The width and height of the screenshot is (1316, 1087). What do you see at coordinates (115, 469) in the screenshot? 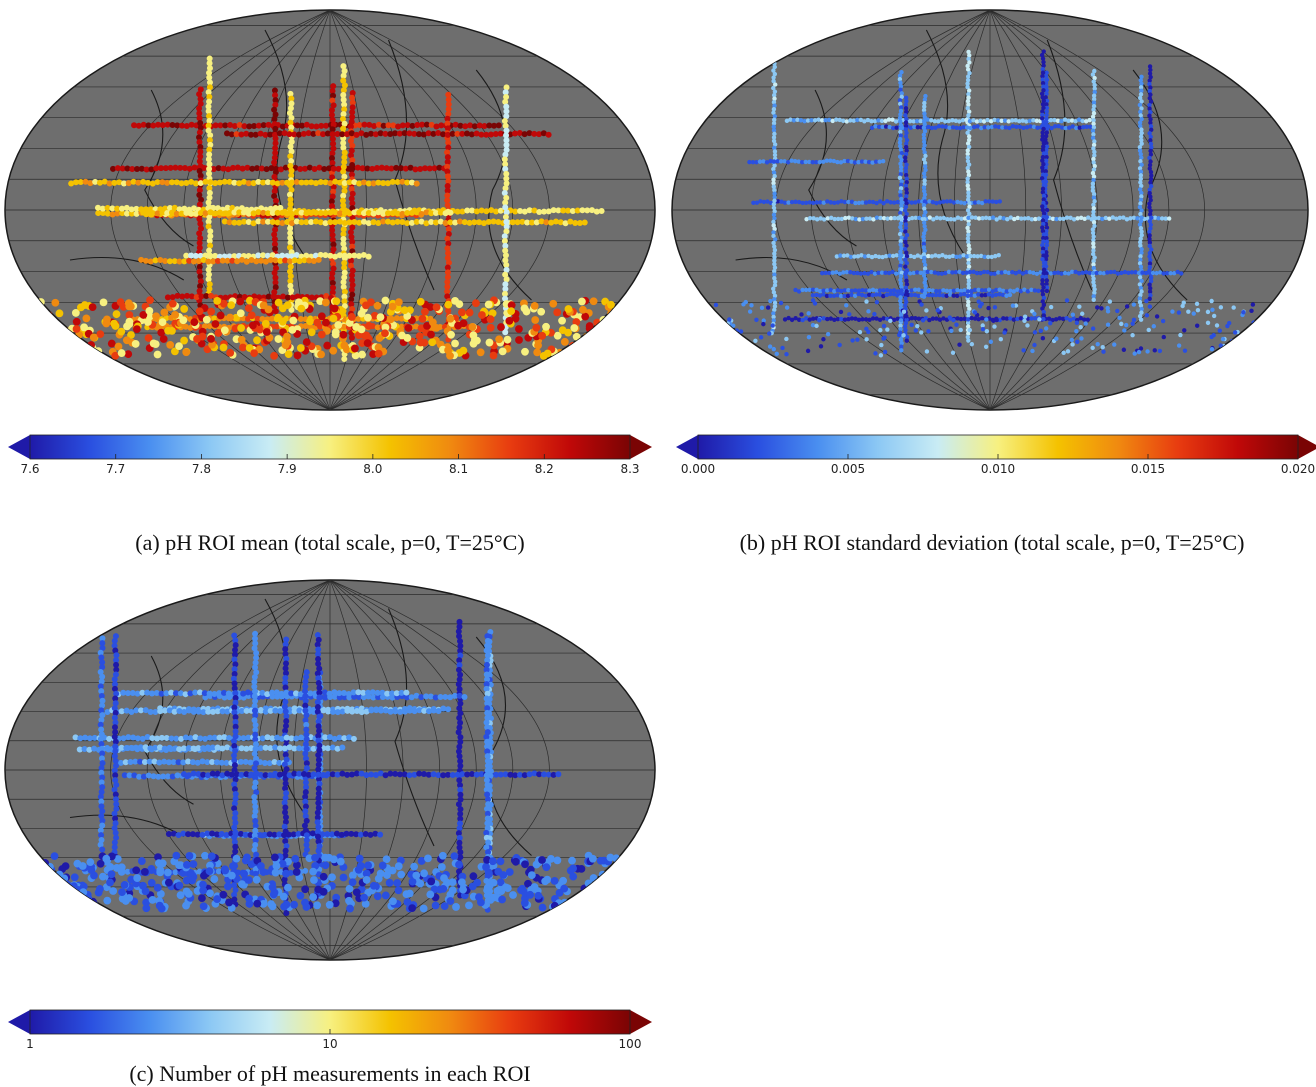
I see `colorbar-tick-label: 7.7` at bounding box center [115, 469].